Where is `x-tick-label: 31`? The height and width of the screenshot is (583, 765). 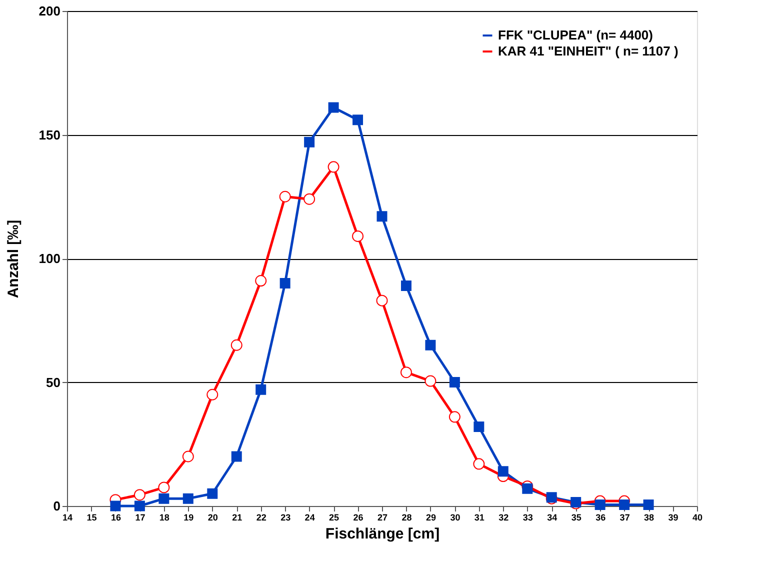
x-tick-label: 31 is located at coordinates (479, 517).